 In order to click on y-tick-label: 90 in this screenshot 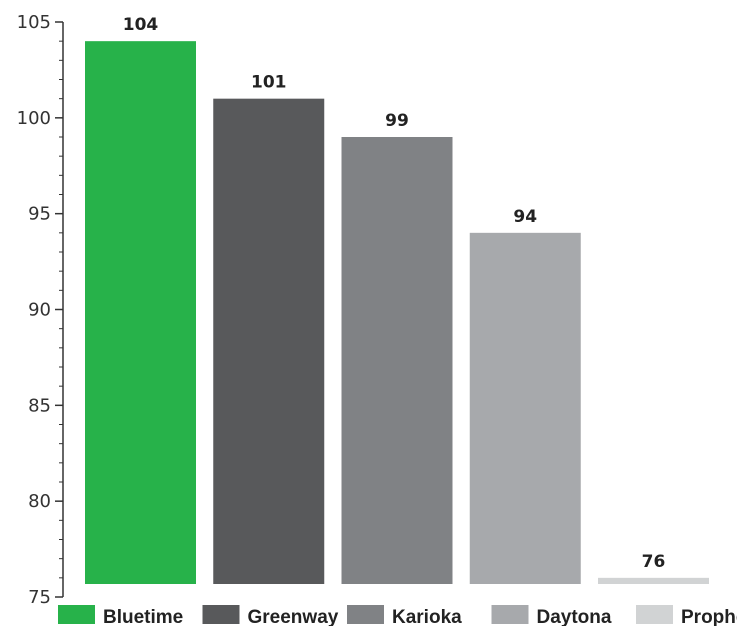, I will do `click(39, 310)`.